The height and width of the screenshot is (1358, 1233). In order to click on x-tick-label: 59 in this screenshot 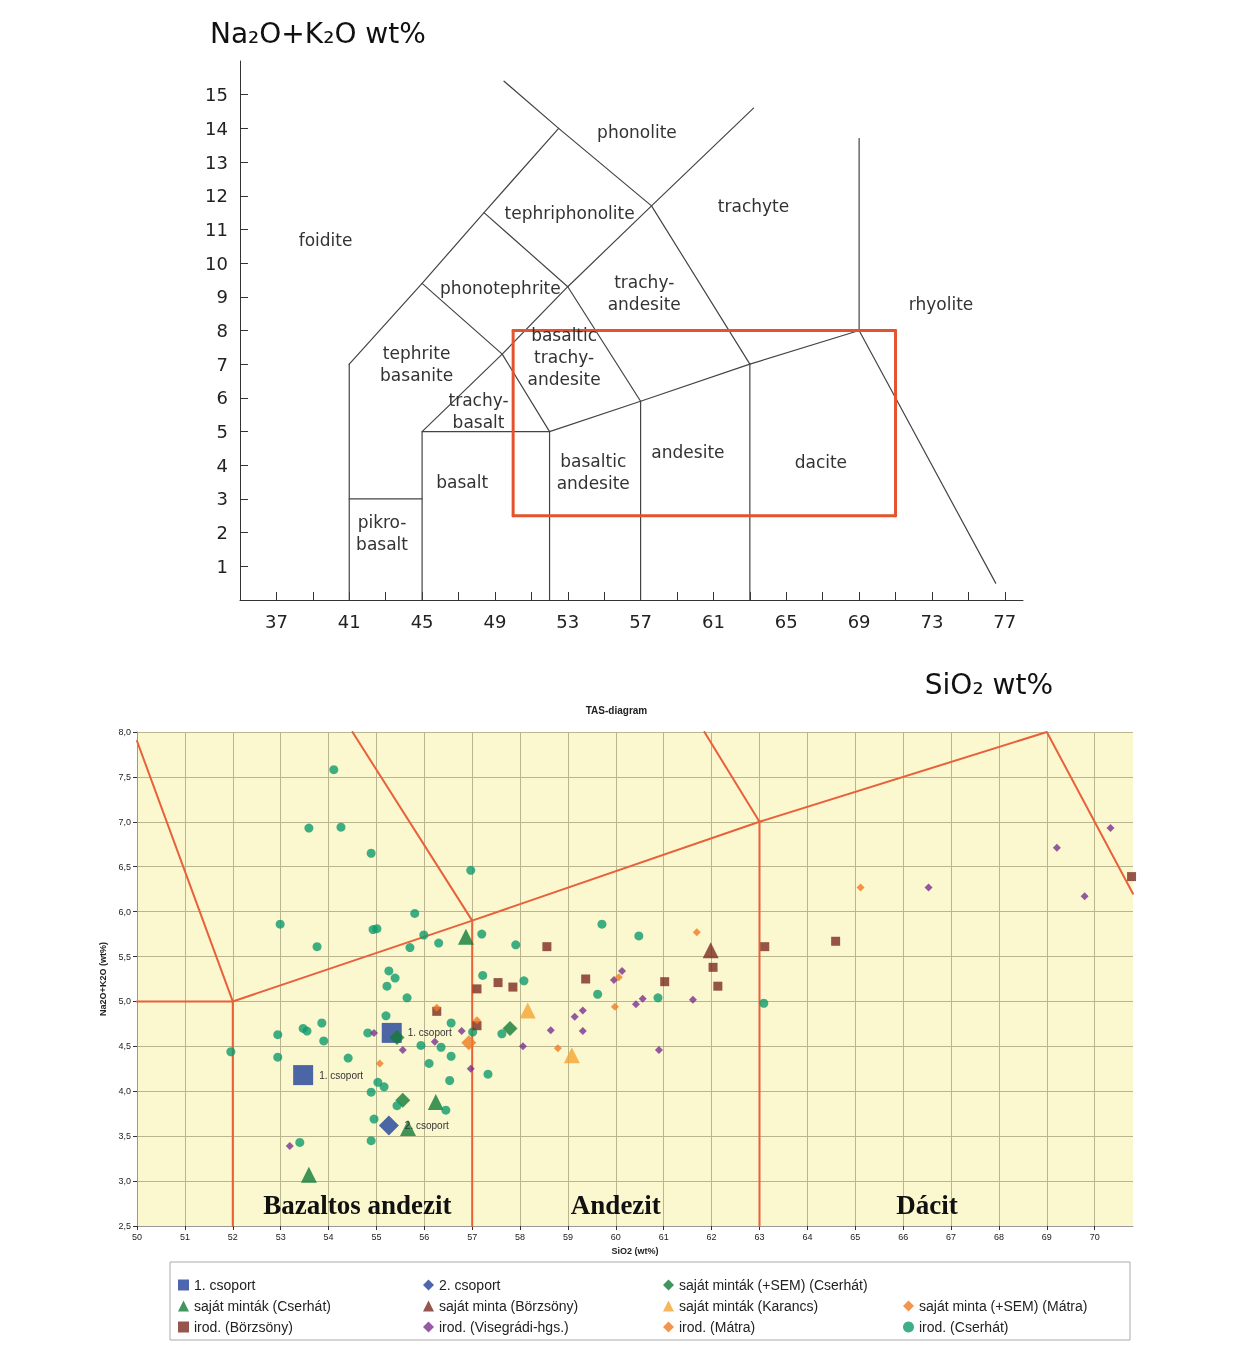, I will do `click(567, 1236)`.